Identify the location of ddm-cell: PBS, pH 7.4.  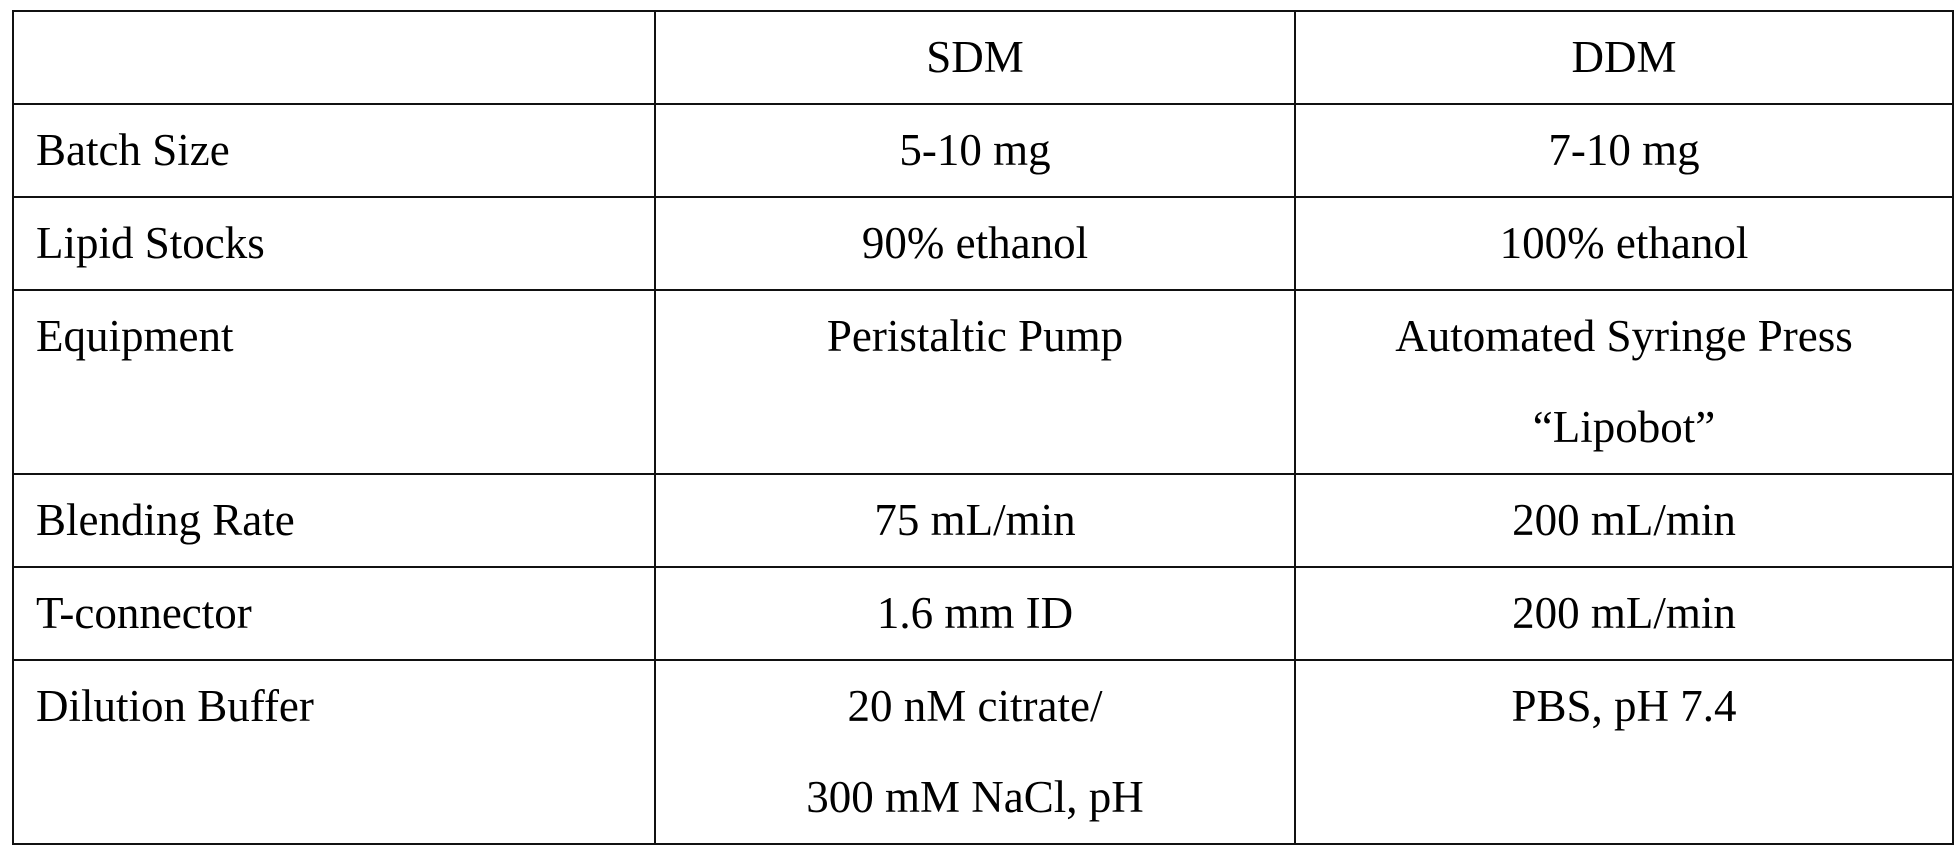
(1624, 752).